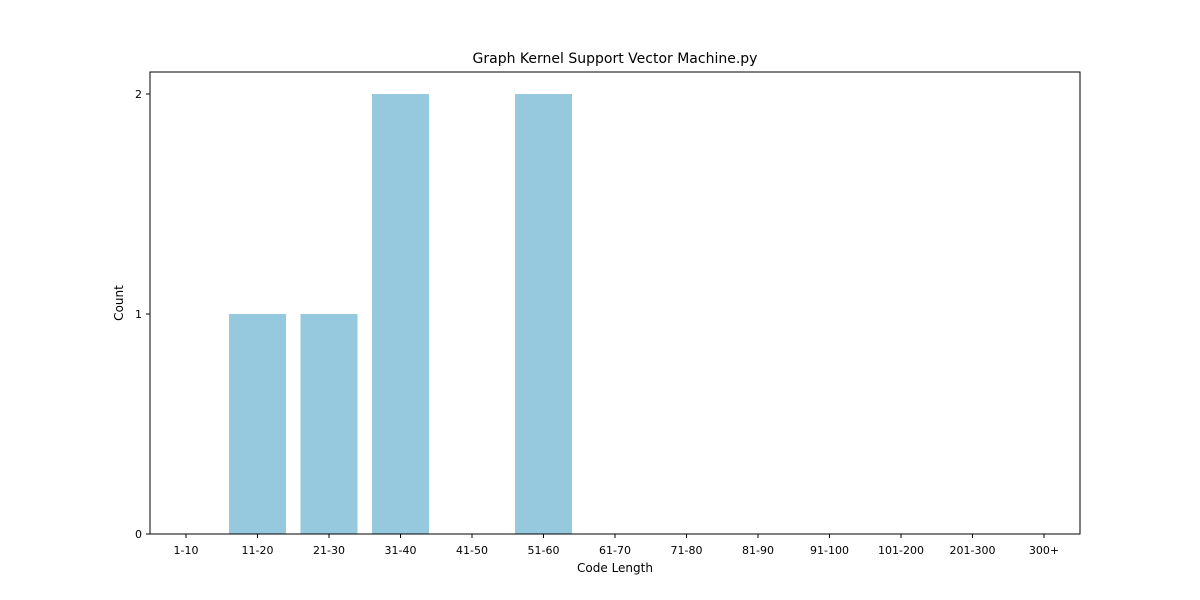  What do you see at coordinates (258, 550) in the screenshot?
I see `x-tick-label: 11-20` at bounding box center [258, 550].